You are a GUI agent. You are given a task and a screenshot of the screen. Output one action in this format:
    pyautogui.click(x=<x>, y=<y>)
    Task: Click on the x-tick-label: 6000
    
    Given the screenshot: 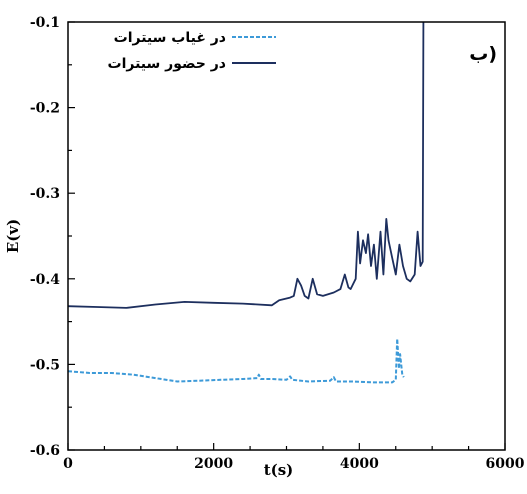 What is the action you would take?
    pyautogui.click(x=505, y=464)
    